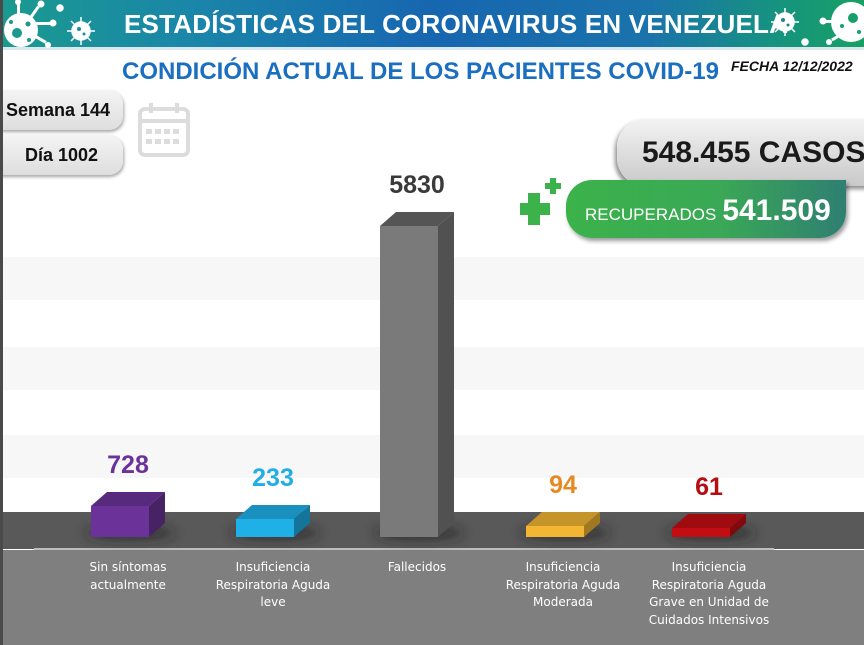 This screenshot has width=864, height=645. I want to click on axis-line, so click(404, 549).